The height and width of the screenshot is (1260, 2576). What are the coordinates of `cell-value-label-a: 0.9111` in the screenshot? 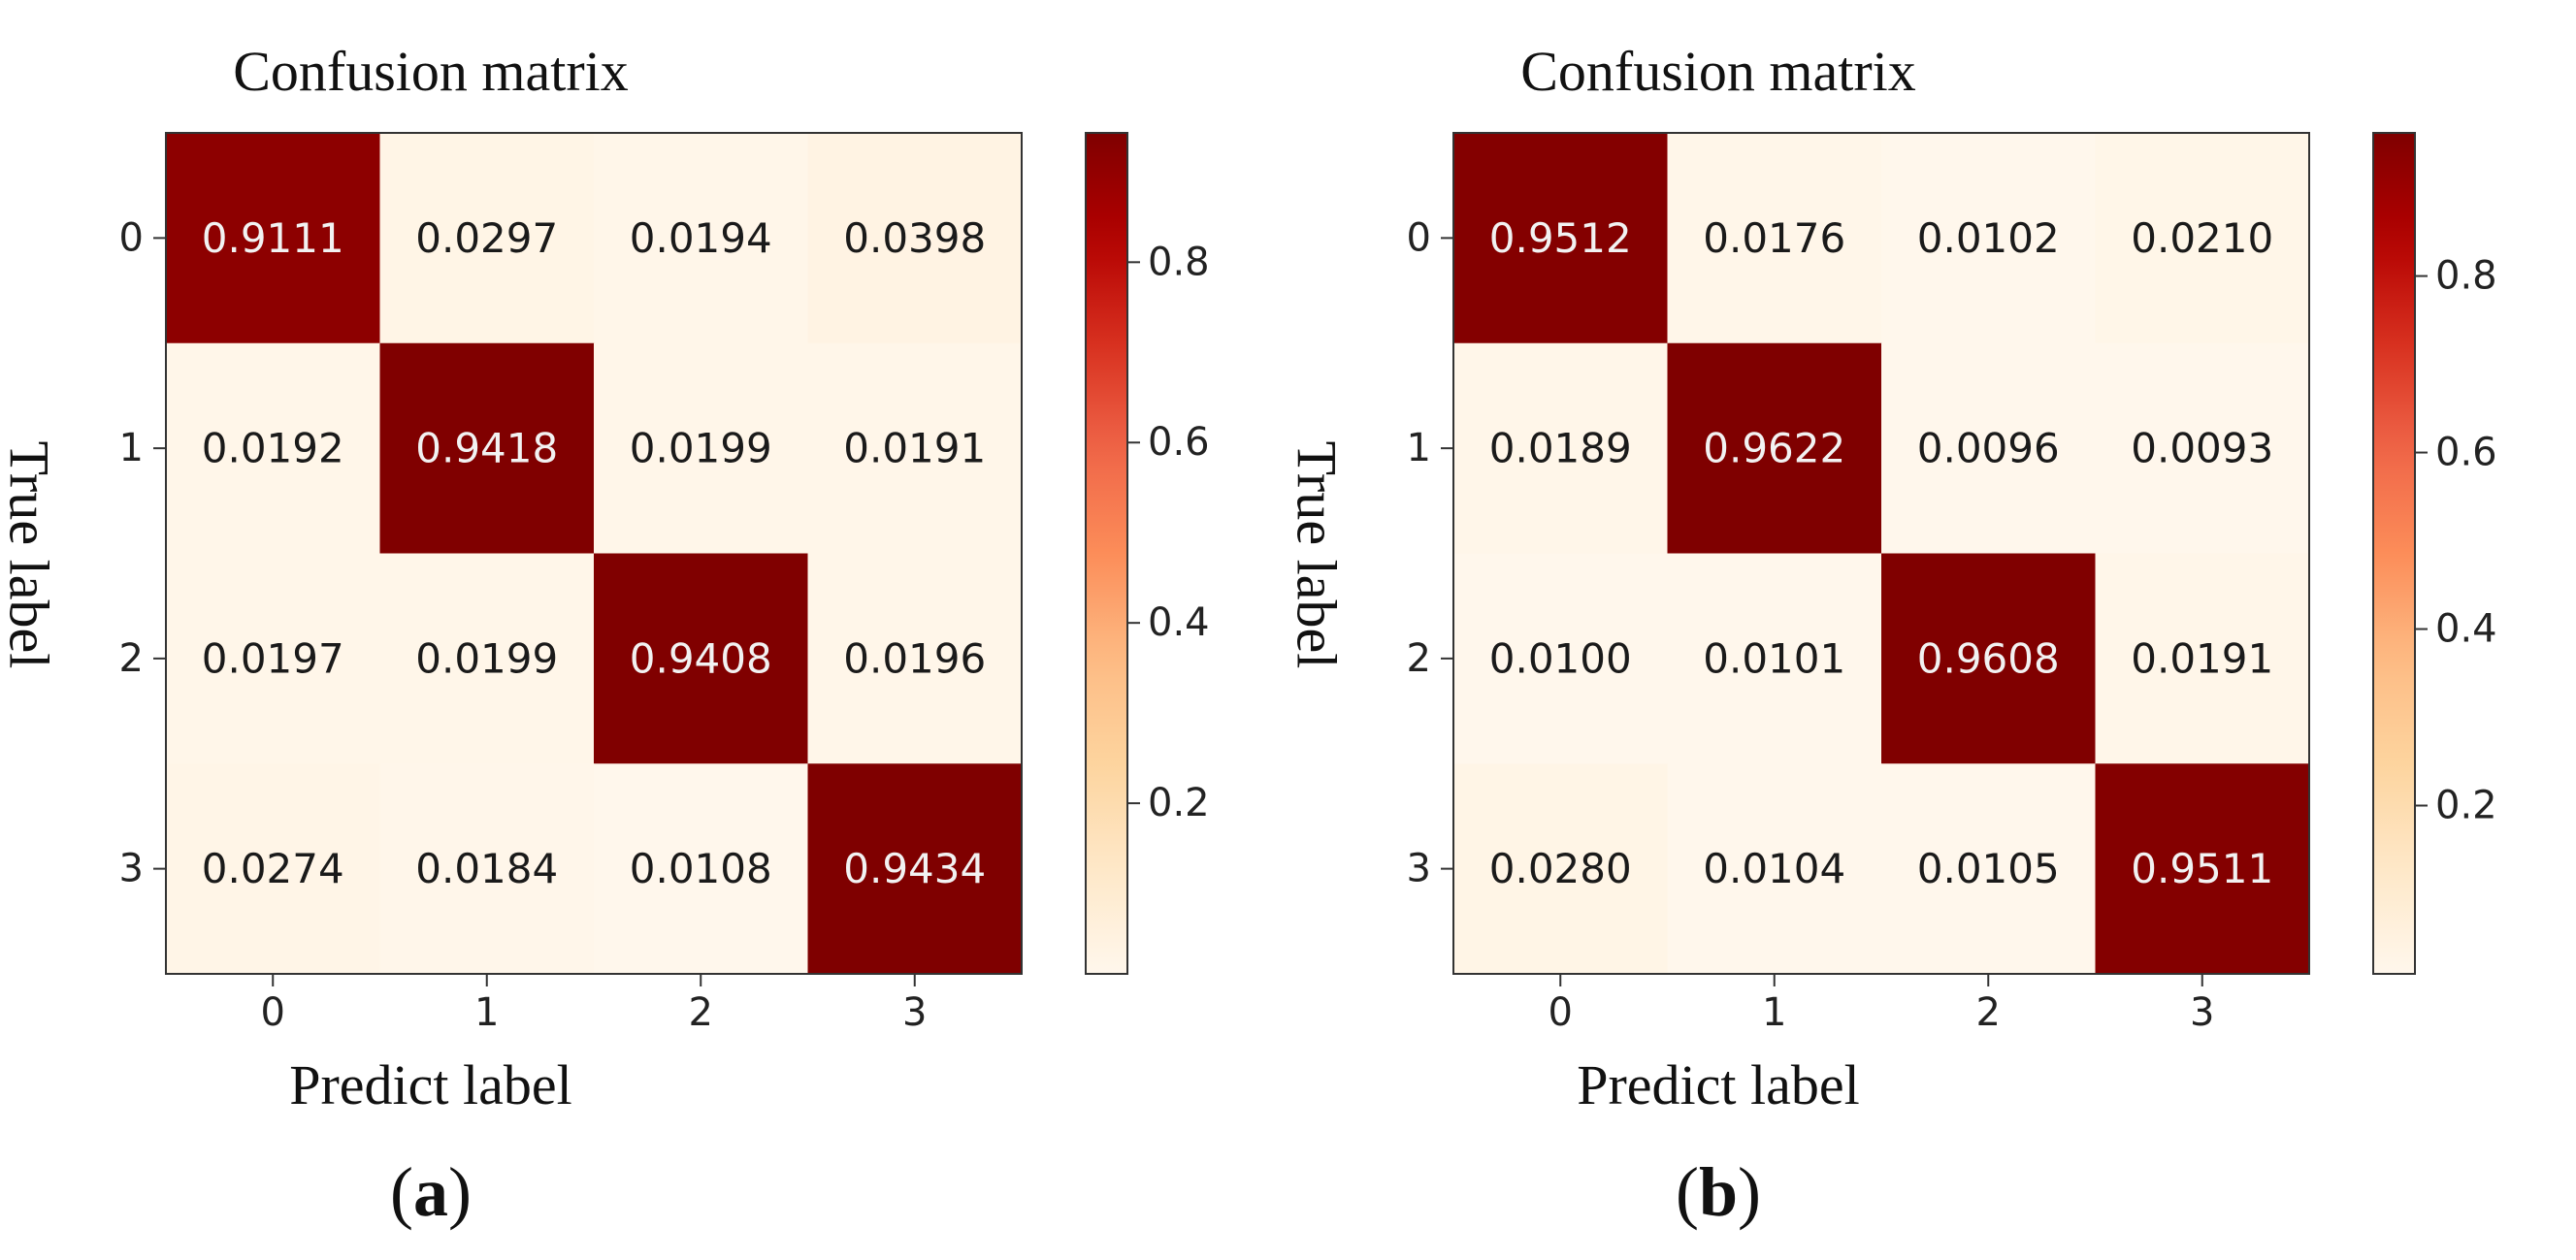 It's located at (273, 238).